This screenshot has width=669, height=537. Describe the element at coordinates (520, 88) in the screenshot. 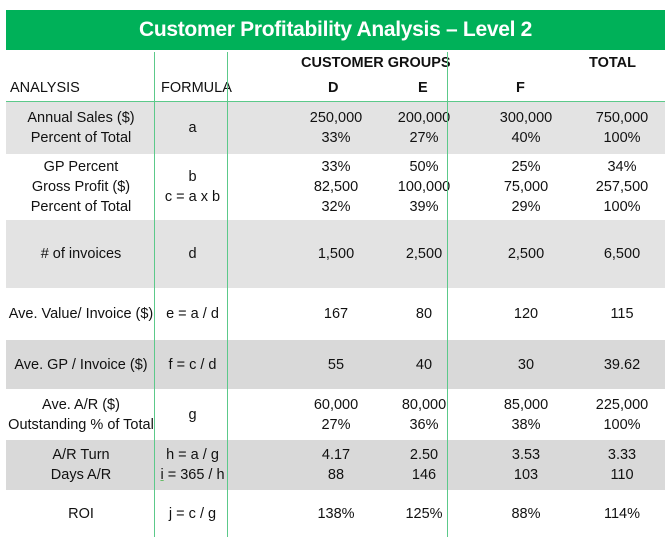

I see `header-group-f: F` at that location.